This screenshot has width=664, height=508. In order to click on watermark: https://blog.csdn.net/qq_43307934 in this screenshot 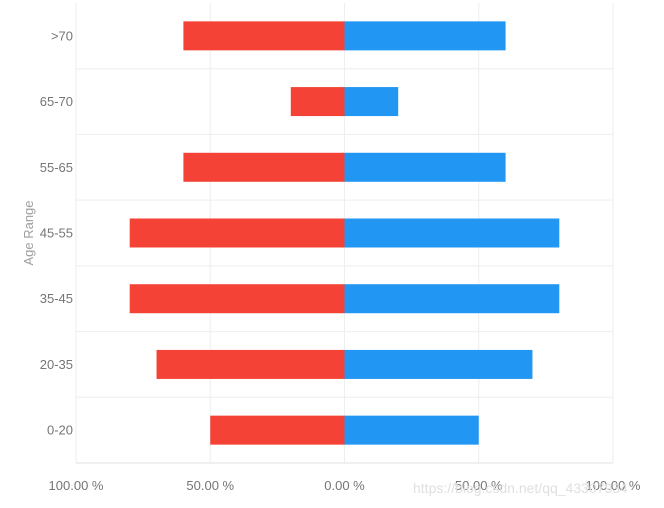, I will do `click(520, 488)`.